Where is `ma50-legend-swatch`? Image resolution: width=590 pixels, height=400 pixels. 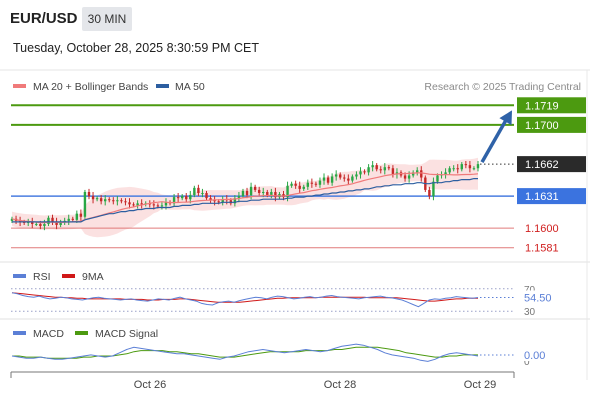 ma50-legend-swatch is located at coordinates (162, 86).